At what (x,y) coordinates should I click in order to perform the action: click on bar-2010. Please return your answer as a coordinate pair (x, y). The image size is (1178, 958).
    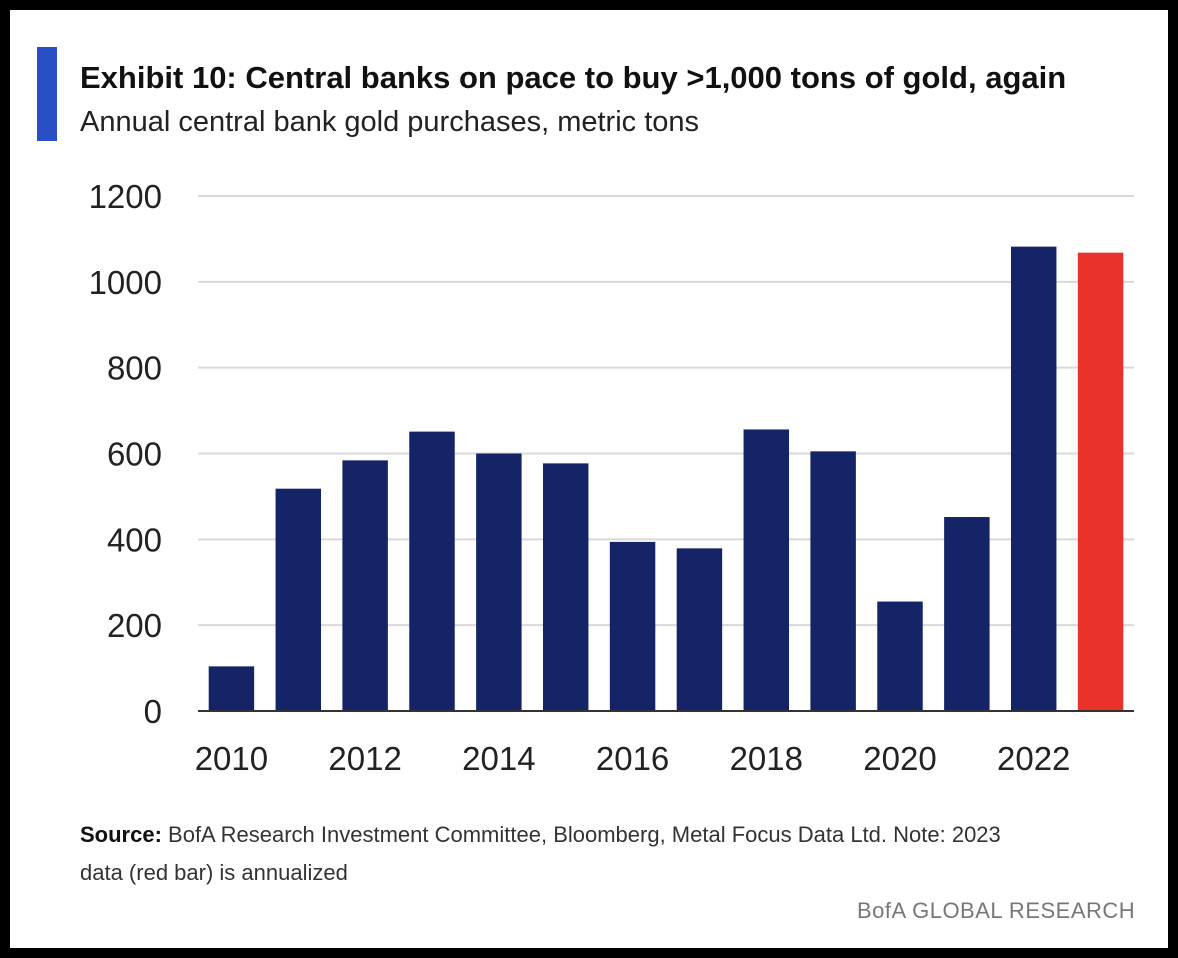
    Looking at the image, I should click on (231, 688).